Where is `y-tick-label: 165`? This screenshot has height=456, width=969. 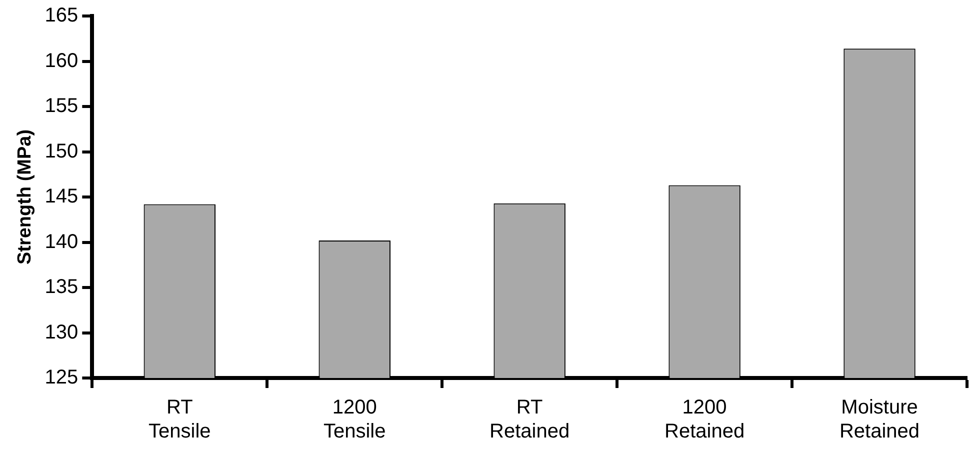 y-tick-label: 165 is located at coordinates (61, 15).